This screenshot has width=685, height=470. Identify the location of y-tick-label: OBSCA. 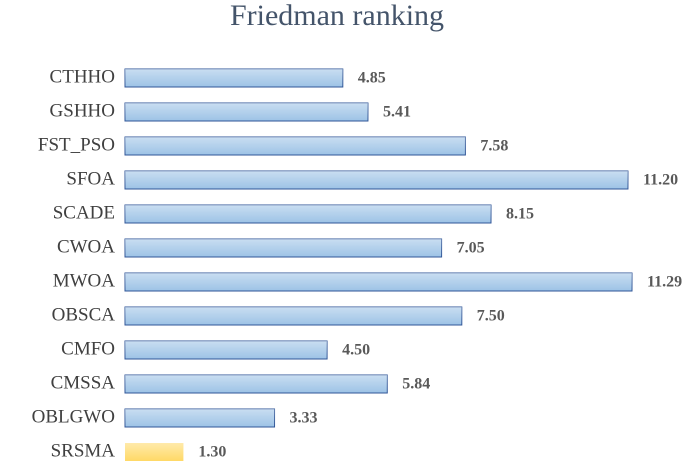
(84, 314).